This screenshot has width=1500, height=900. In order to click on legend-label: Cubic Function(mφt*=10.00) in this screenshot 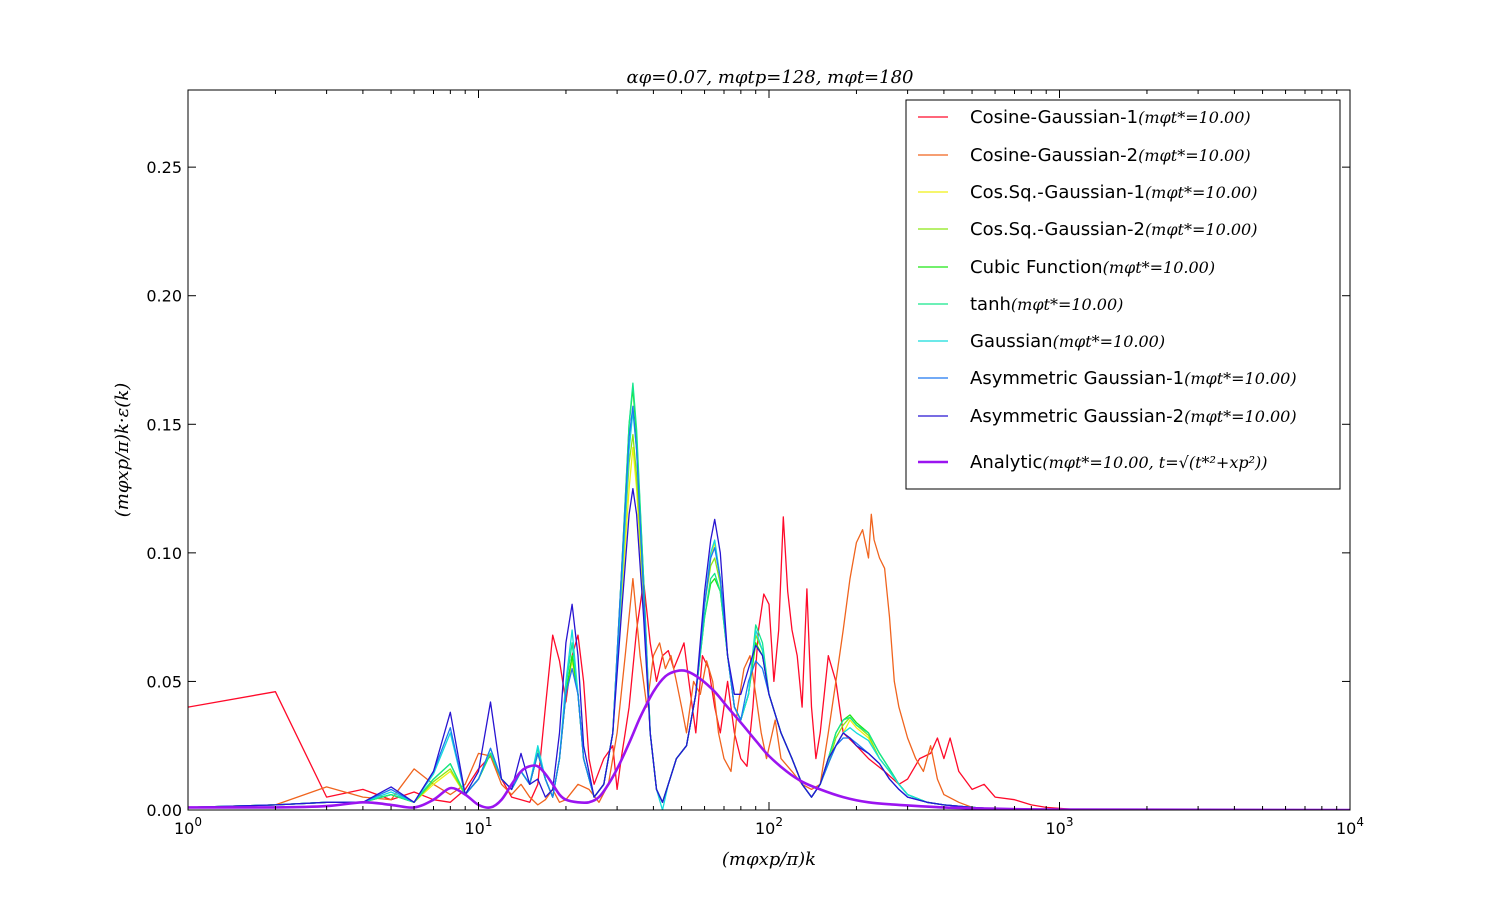, I will do `click(1092, 267)`.